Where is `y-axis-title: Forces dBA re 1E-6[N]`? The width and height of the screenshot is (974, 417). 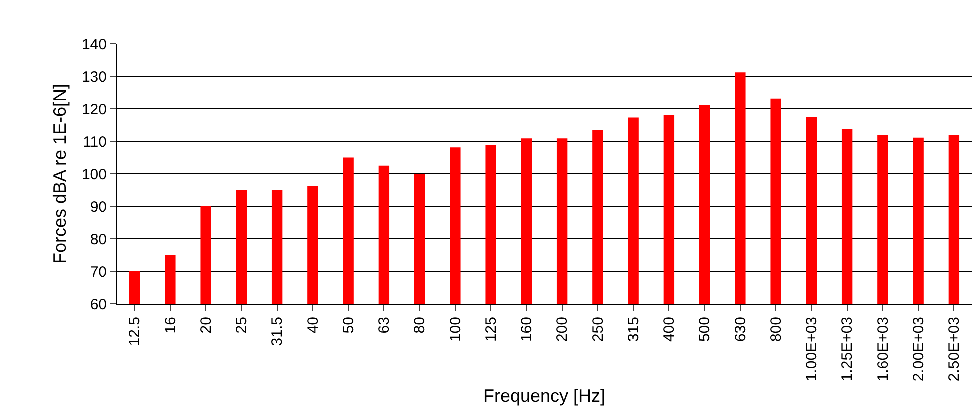 y-axis-title: Forces dBA re 1E-6[N] is located at coordinates (60, 174).